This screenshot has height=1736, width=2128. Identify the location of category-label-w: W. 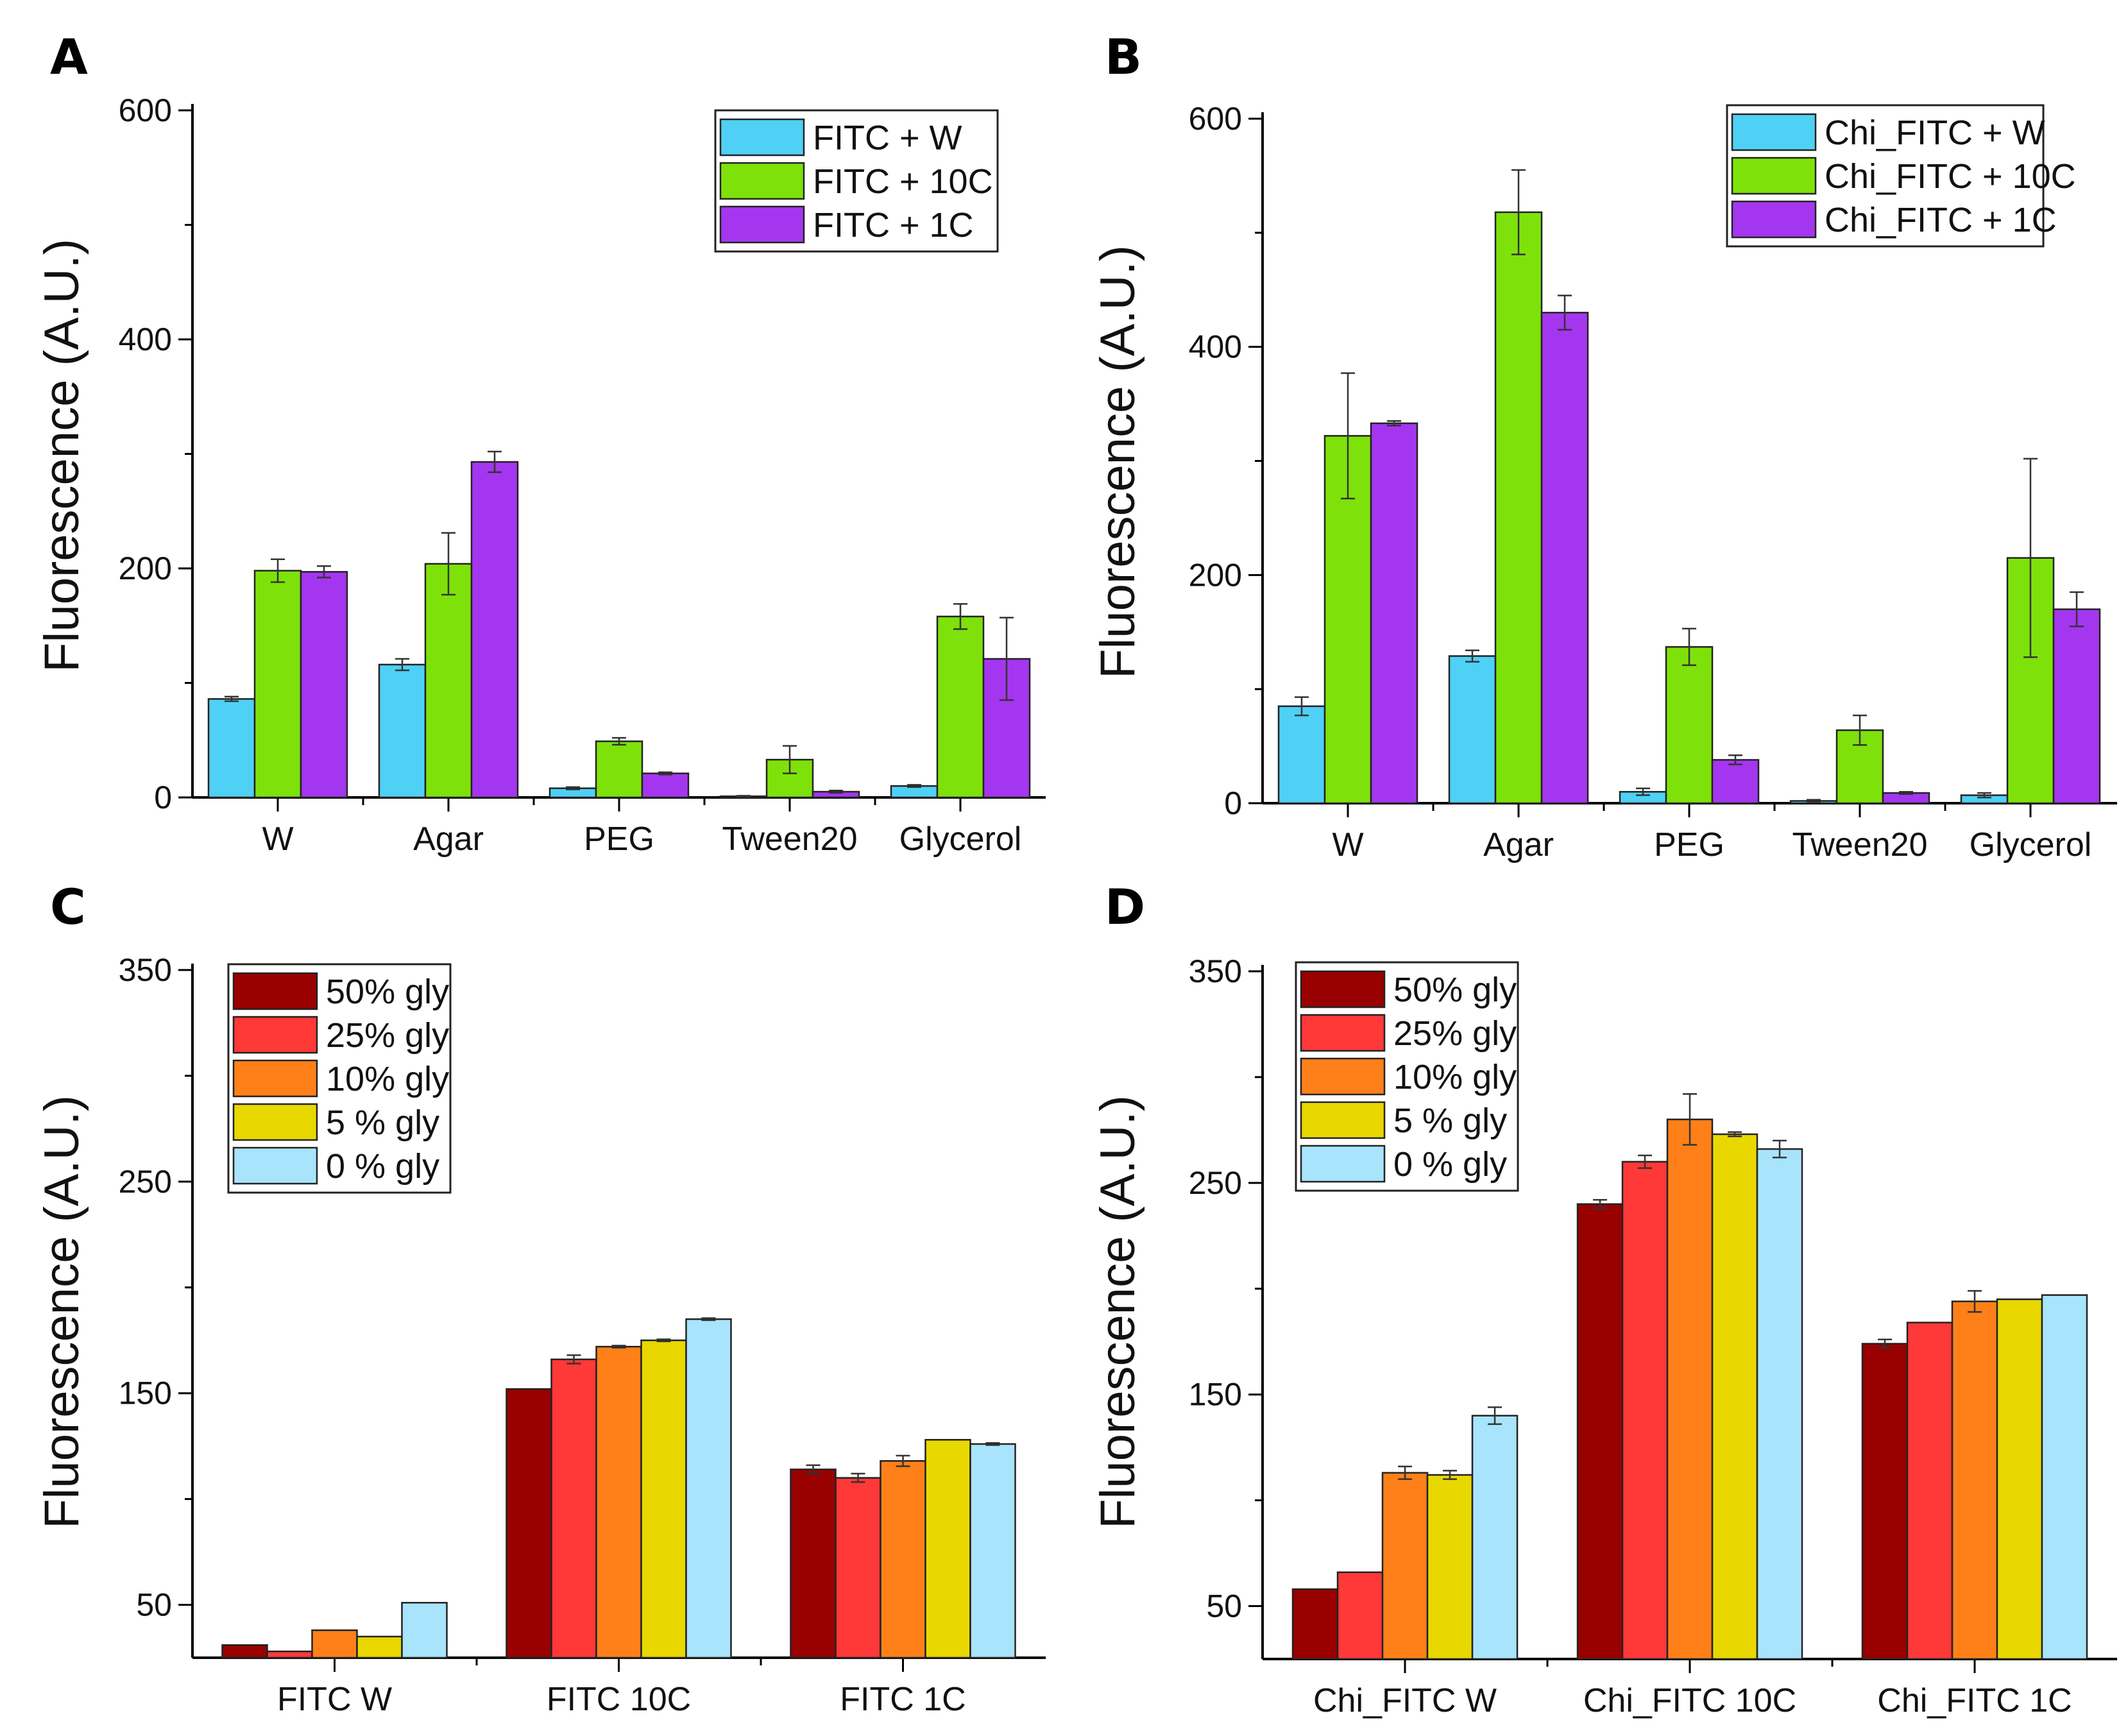
(277, 839).